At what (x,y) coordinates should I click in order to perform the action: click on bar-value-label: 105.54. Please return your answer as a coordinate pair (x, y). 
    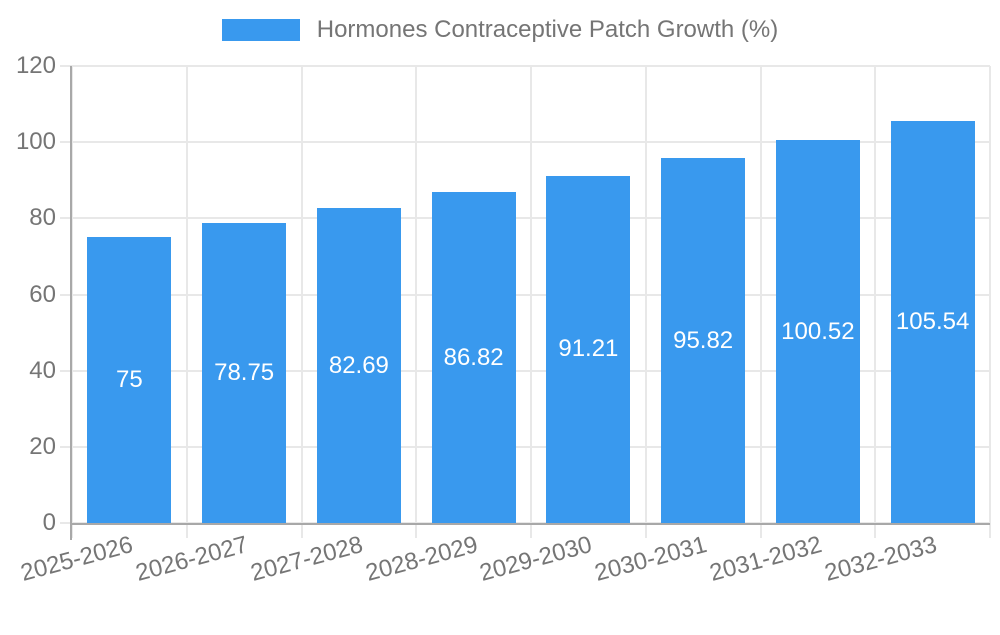
    Looking at the image, I should click on (932, 322).